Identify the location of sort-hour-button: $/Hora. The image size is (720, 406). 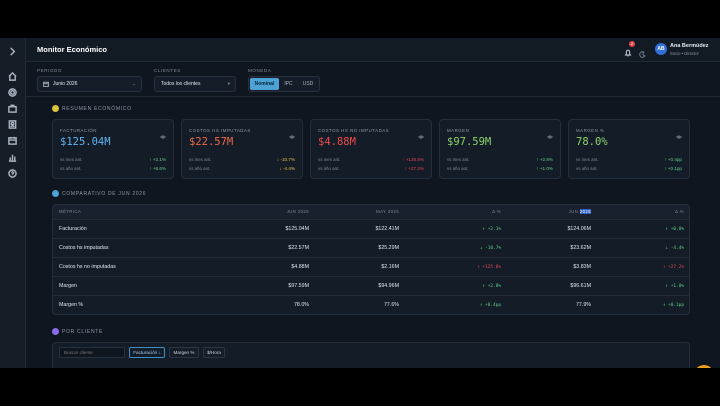
(214, 352).